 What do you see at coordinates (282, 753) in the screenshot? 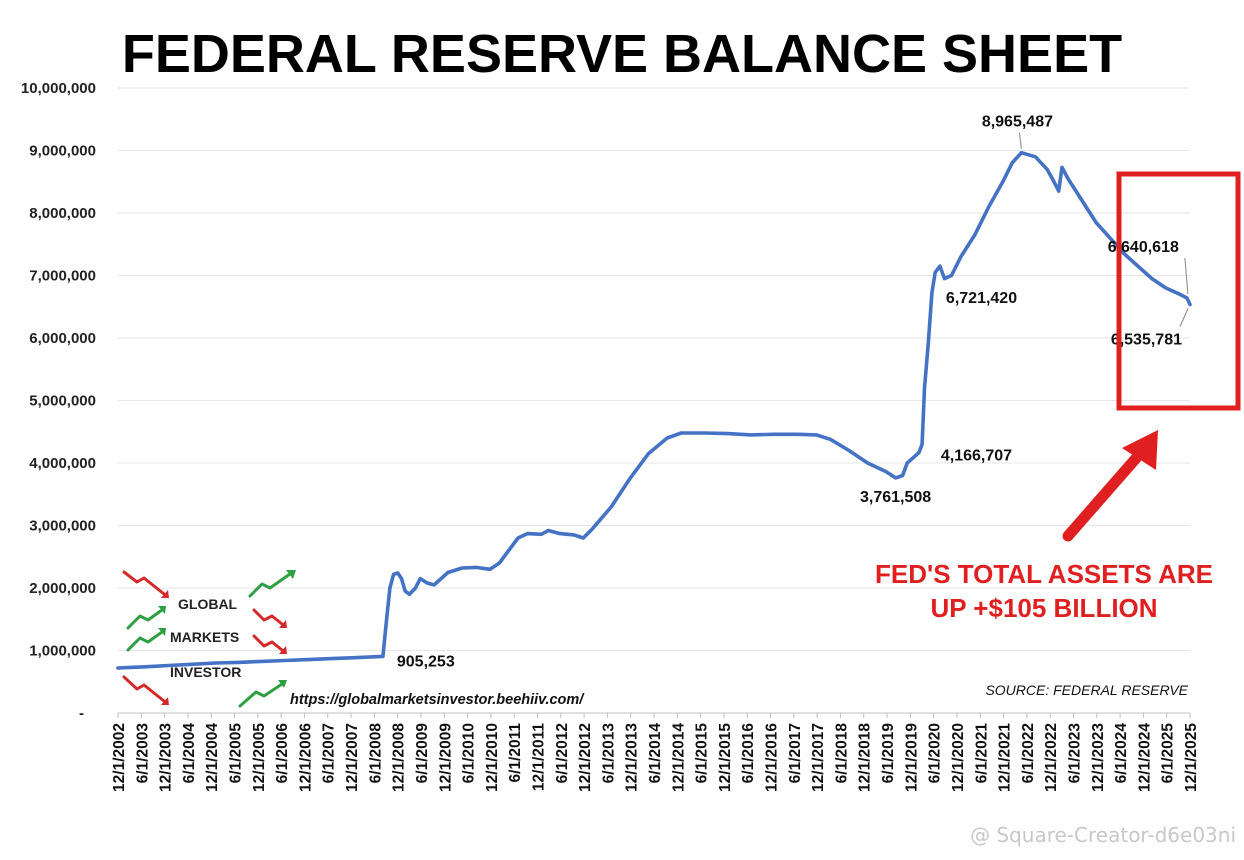
I see `x-tick-label: 6/1/2006` at bounding box center [282, 753].